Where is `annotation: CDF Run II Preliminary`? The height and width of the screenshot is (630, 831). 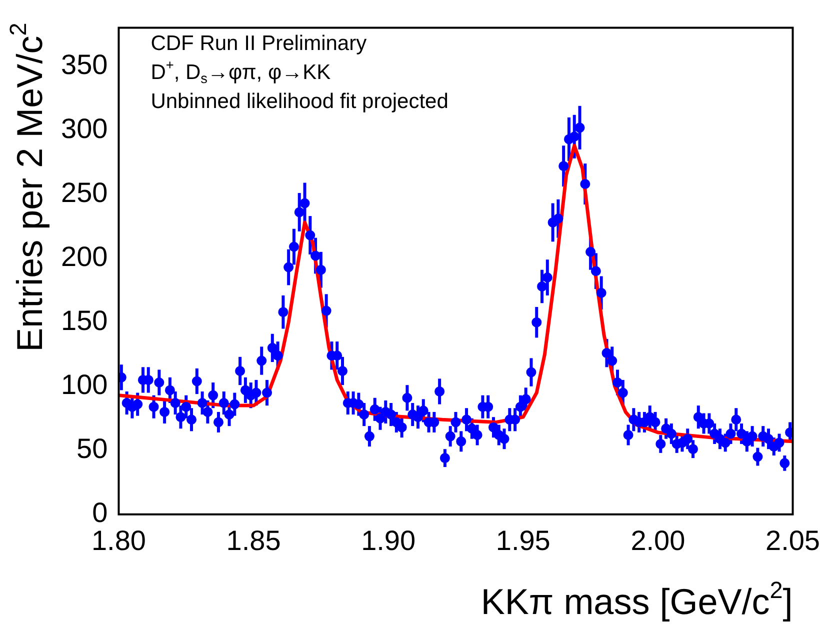 annotation: CDF Run II Preliminary is located at coordinates (259, 43).